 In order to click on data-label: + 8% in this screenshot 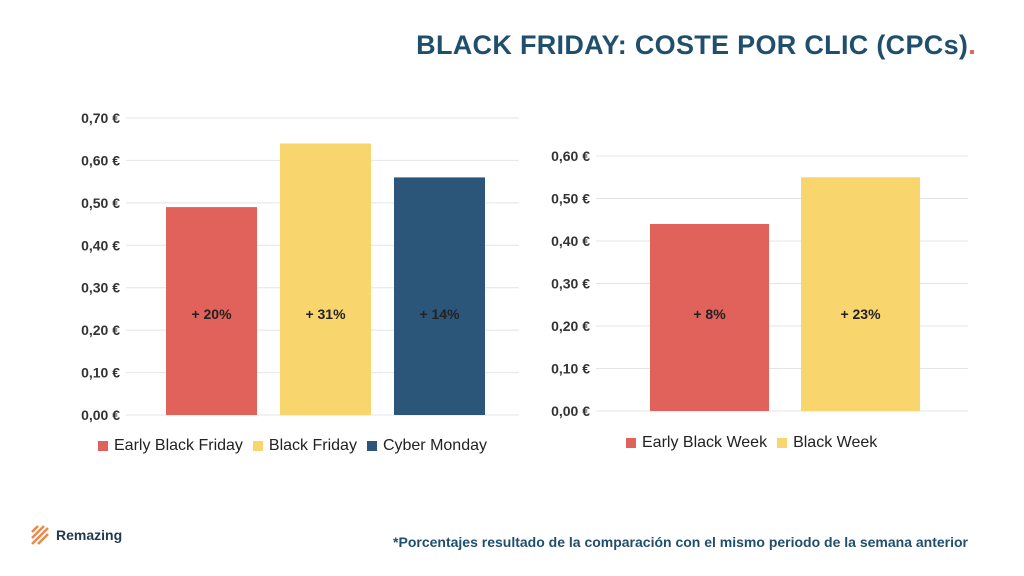, I will do `click(709, 314)`.